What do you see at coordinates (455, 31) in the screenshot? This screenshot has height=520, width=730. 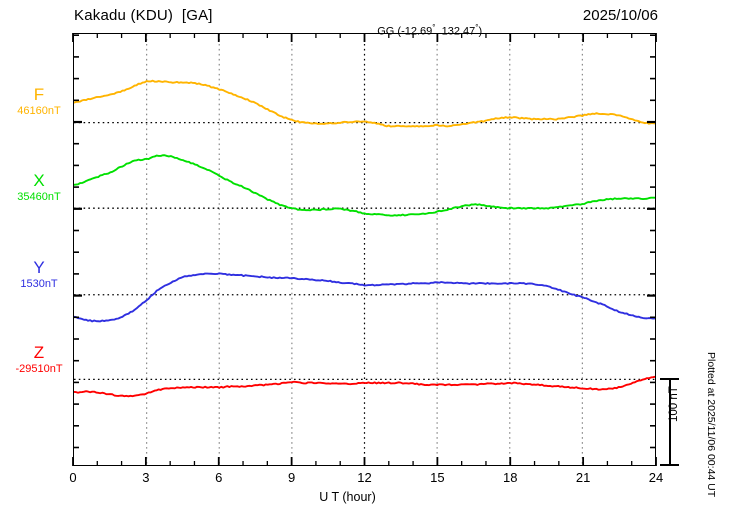 I see `geo-lon: , 132.47` at bounding box center [455, 31].